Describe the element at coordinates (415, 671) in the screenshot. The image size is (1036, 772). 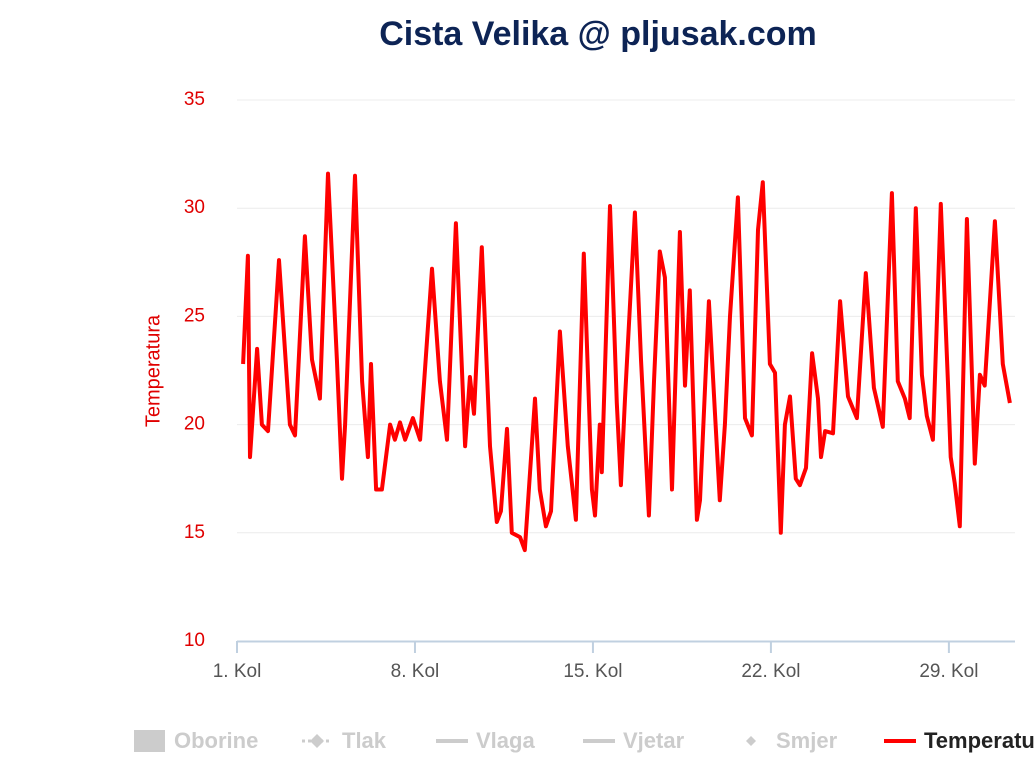
I see `x-tick-label: 8. Kol` at that location.